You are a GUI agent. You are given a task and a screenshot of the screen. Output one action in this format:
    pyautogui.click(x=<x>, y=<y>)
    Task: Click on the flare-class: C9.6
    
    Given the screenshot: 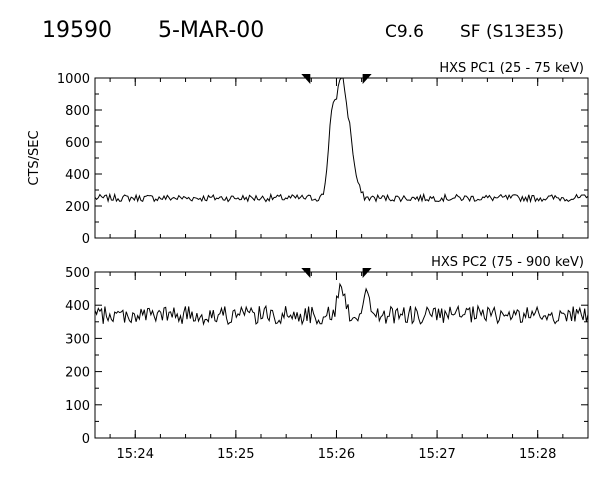 What is the action you would take?
    pyautogui.click(x=404, y=32)
    